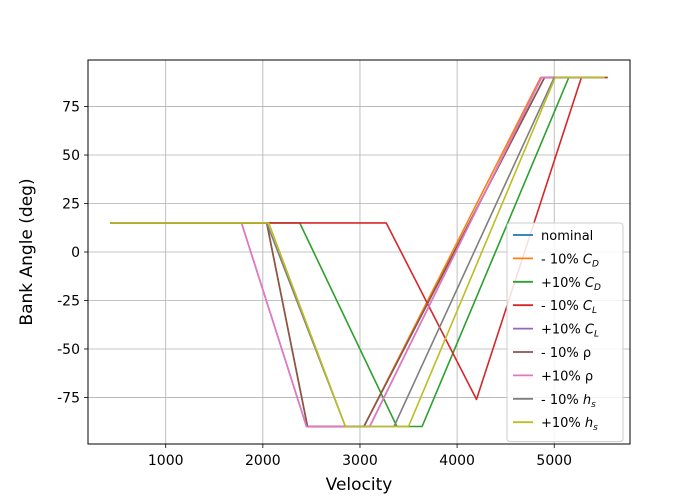 The height and width of the screenshot is (500, 700). I want to click on legend-frame, so click(565, 332).